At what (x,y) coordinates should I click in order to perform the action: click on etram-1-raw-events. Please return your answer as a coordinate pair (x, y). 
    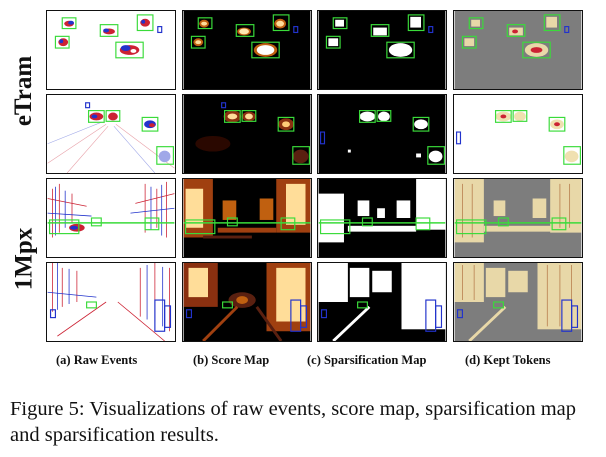
    Looking at the image, I should click on (111, 50).